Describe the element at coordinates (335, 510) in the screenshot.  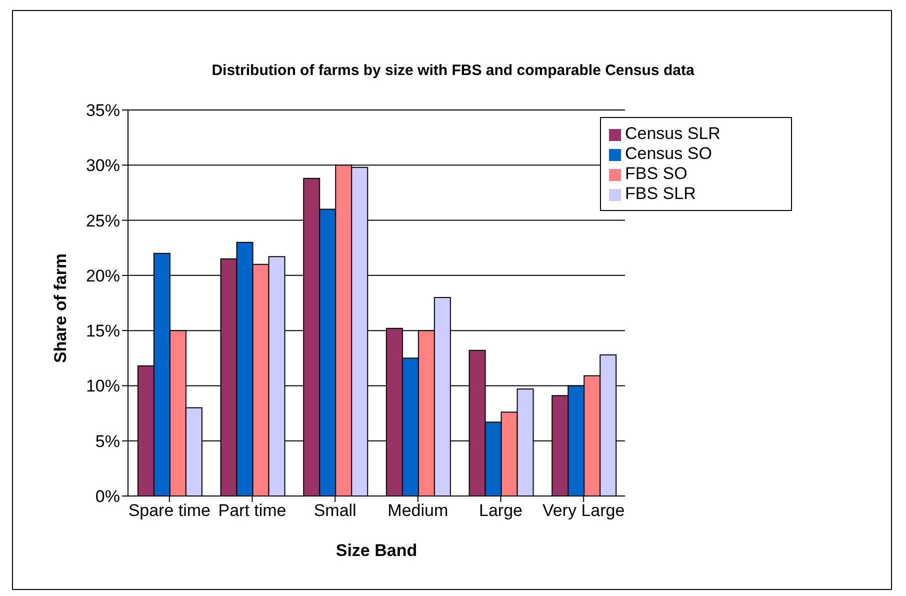
I see `x-tick-label: Small` at that location.